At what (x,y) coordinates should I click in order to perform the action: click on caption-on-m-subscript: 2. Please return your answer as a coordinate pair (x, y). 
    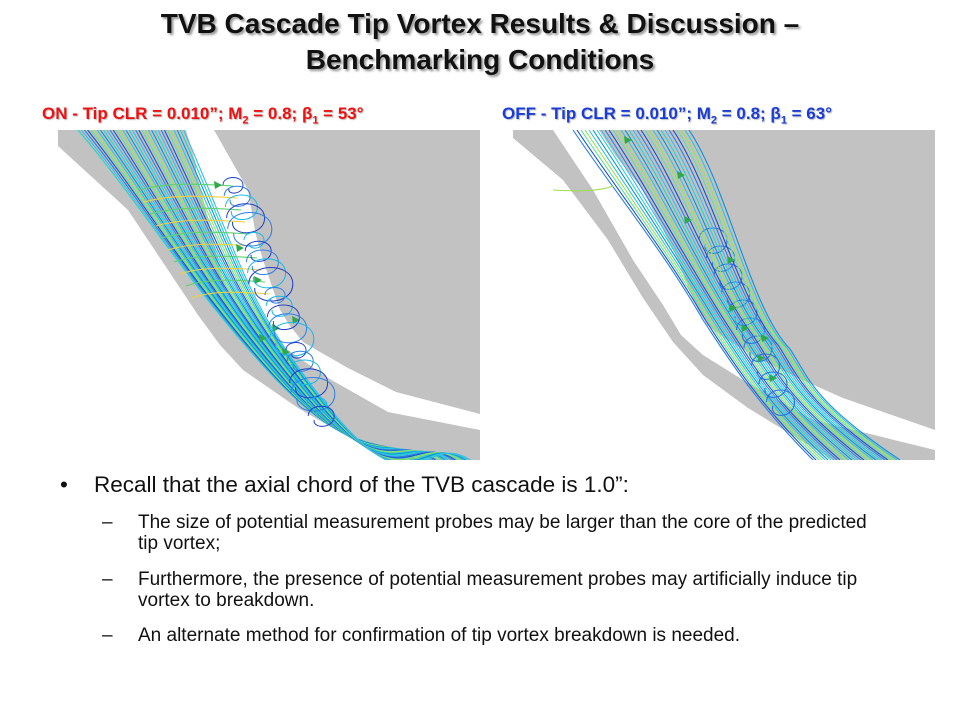
    Looking at the image, I should click on (245, 120).